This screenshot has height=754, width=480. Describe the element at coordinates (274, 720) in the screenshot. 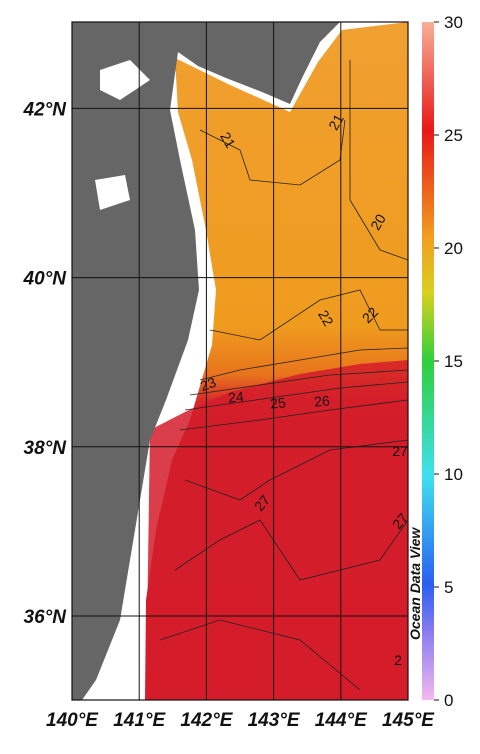

I see `x-tick-label: 143°E` at that location.